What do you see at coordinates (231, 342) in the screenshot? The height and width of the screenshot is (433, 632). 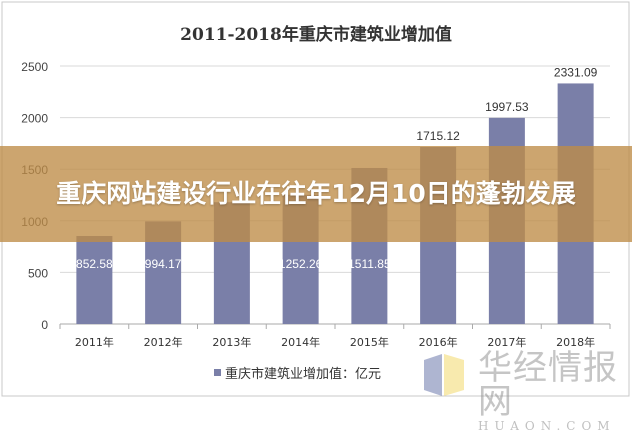 I see `x-tick-label: 2013年` at bounding box center [231, 342].